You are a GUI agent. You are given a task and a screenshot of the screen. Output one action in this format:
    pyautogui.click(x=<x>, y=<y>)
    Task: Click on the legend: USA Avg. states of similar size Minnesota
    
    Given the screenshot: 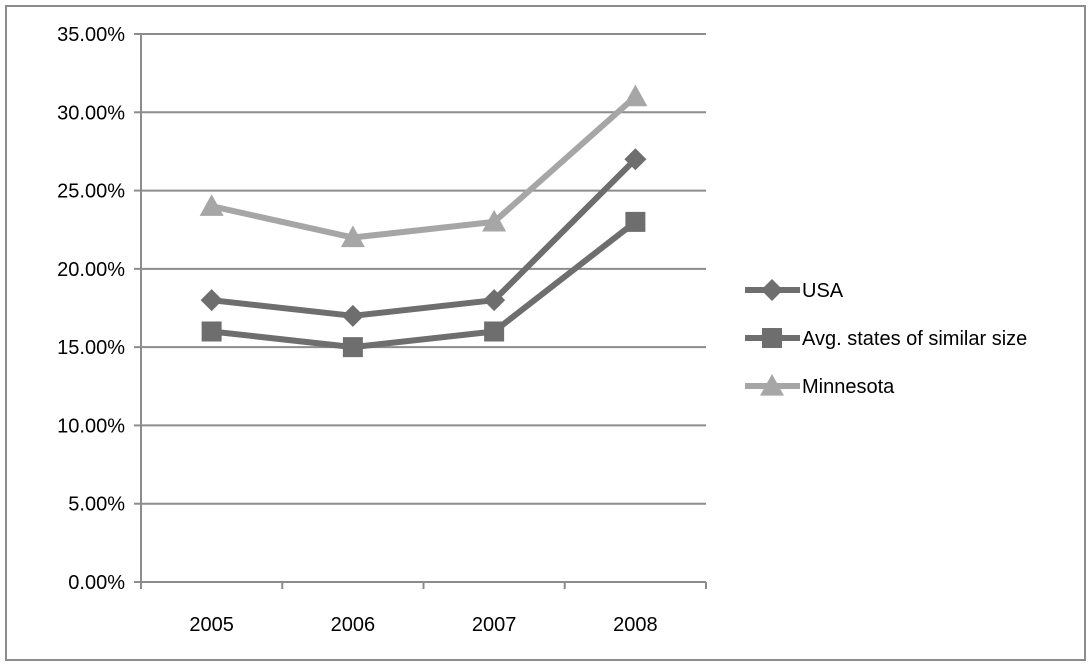 What is the action you would take?
    pyautogui.click(x=886, y=338)
    